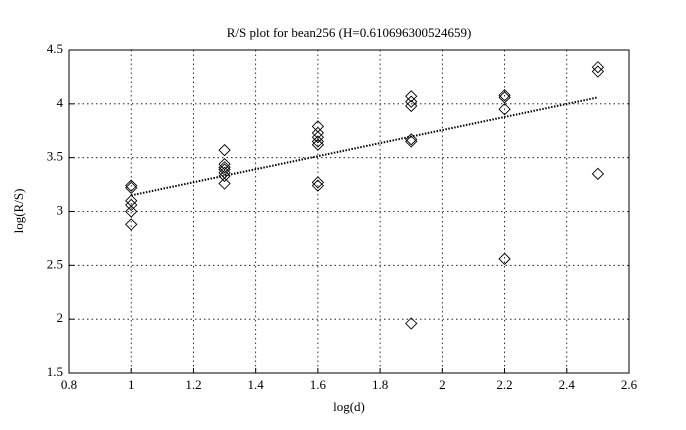 The image size is (686, 430). What do you see at coordinates (69, 384) in the screenshot?
I see `x-tick-label: 0.8` at bounding box center [69, 384].